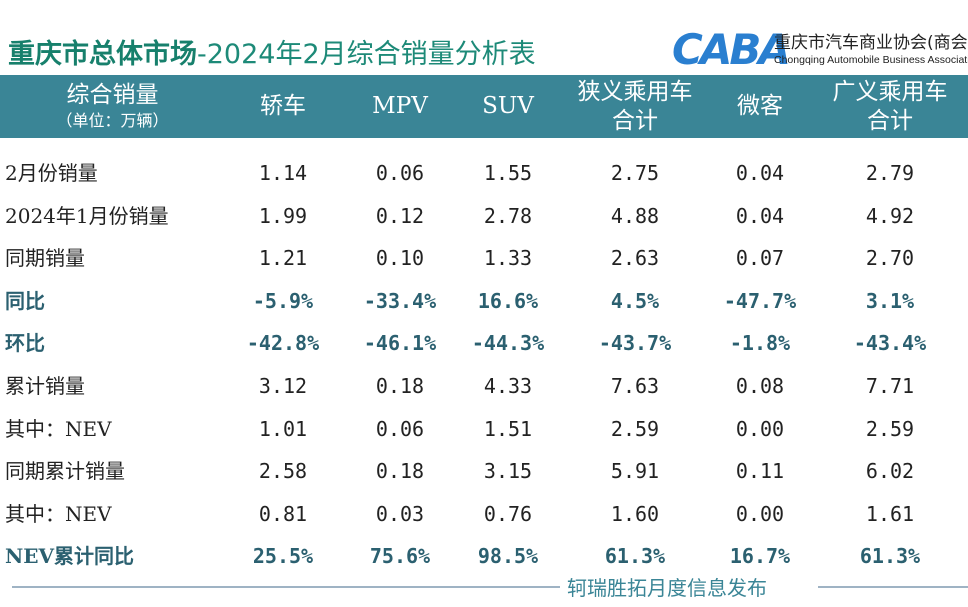 The width and height of the screenshot is (968, 607). Describe the element at coordinates (45, 258) in the screenshot. I see `row-label: 同期销量` at that location.